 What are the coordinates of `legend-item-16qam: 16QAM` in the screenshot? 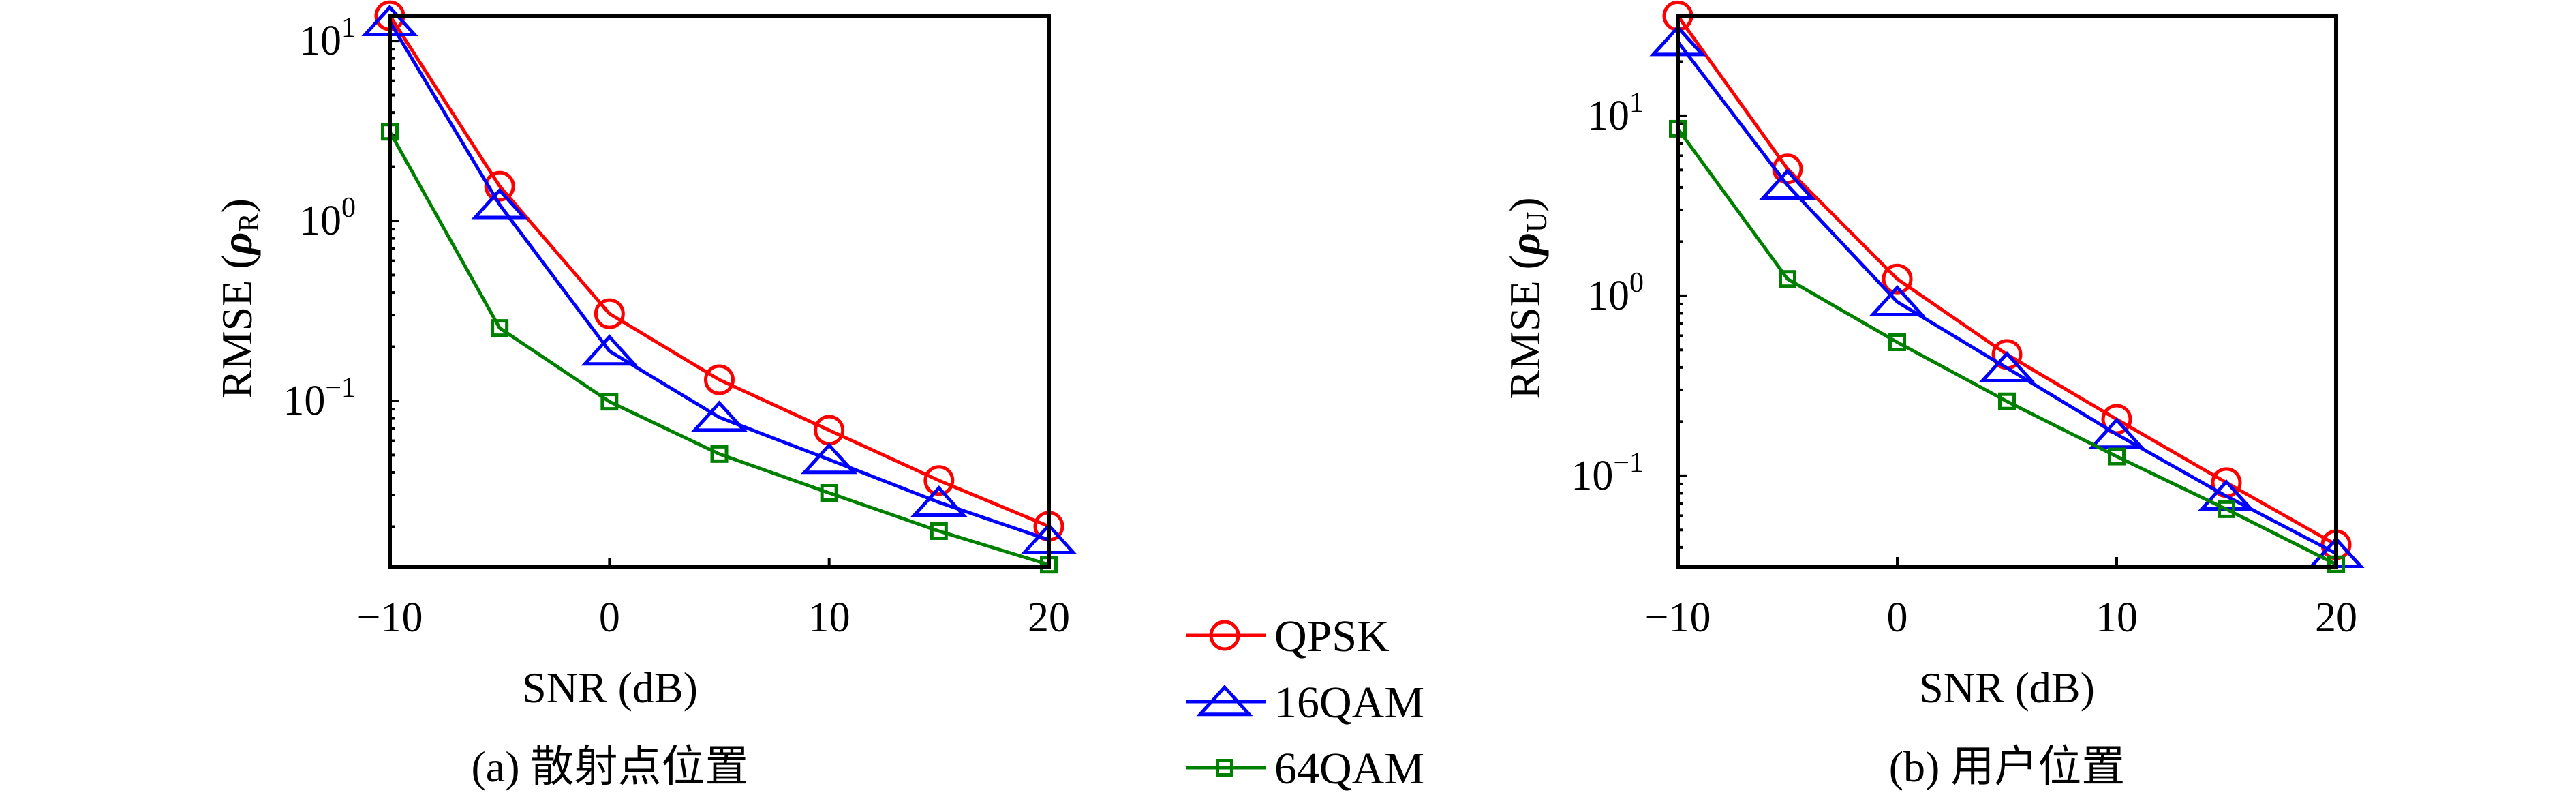 It's located at (1305, 702).